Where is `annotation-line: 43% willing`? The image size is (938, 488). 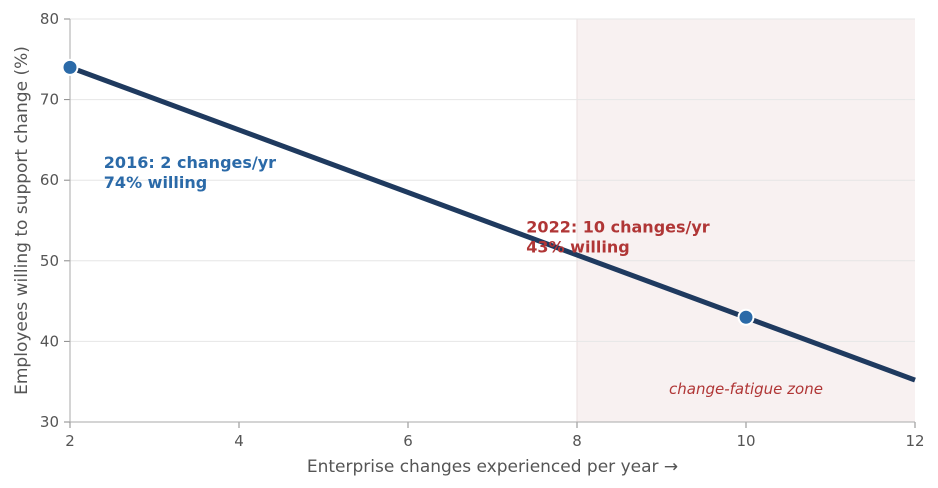
annotation-line: 43% willing is located at coordinates (577, 247).